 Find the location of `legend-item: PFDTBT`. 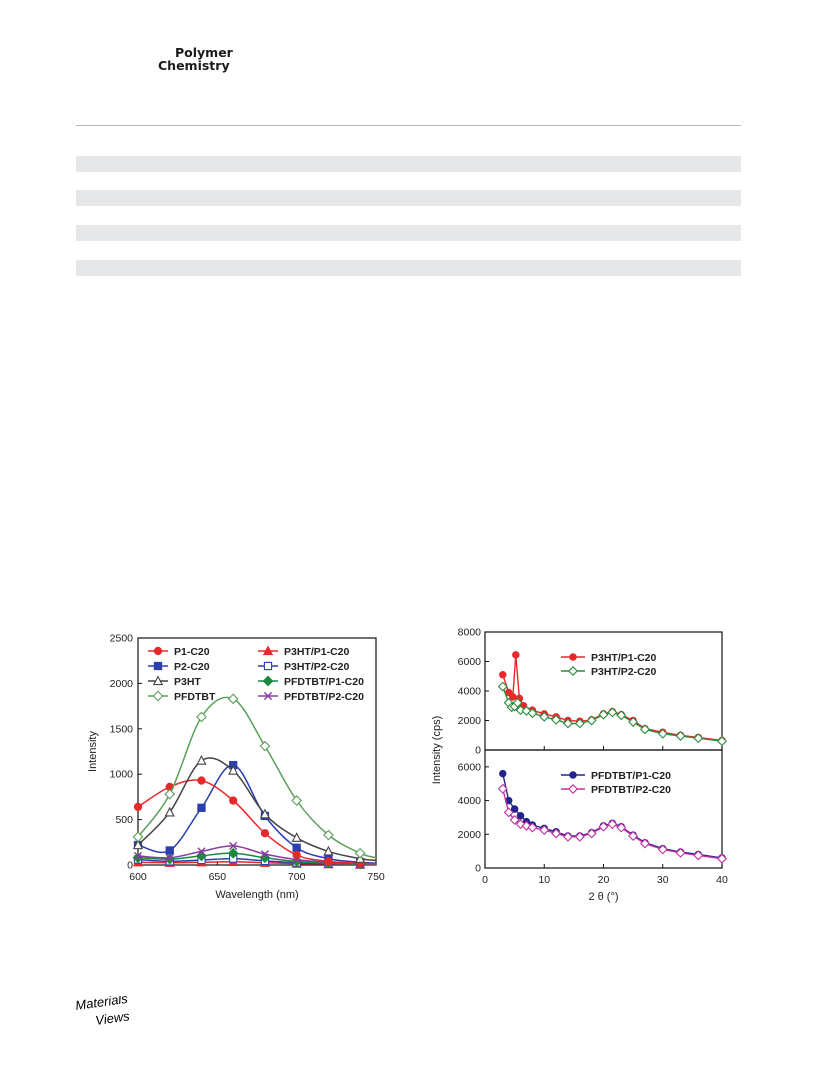

legend-item: PFDTBT is located at coordinates (182, 696).